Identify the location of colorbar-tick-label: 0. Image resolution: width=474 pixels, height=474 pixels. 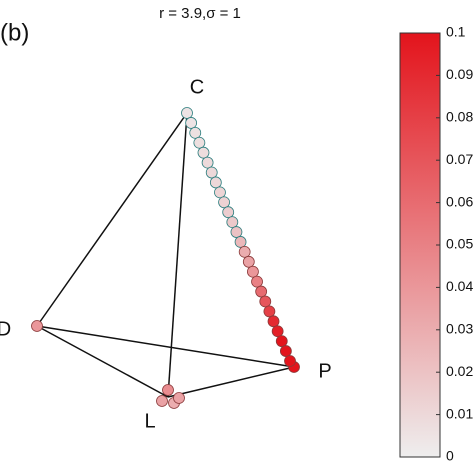
(450, 456).